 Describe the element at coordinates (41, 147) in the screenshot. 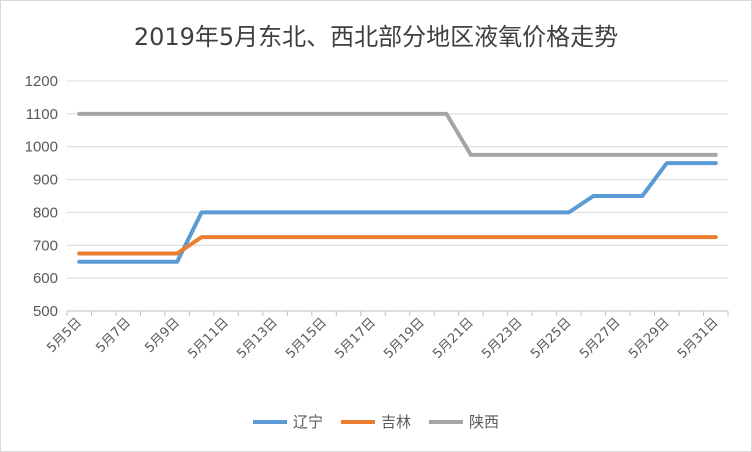

I see `y-tick-label: 1000` at that location.